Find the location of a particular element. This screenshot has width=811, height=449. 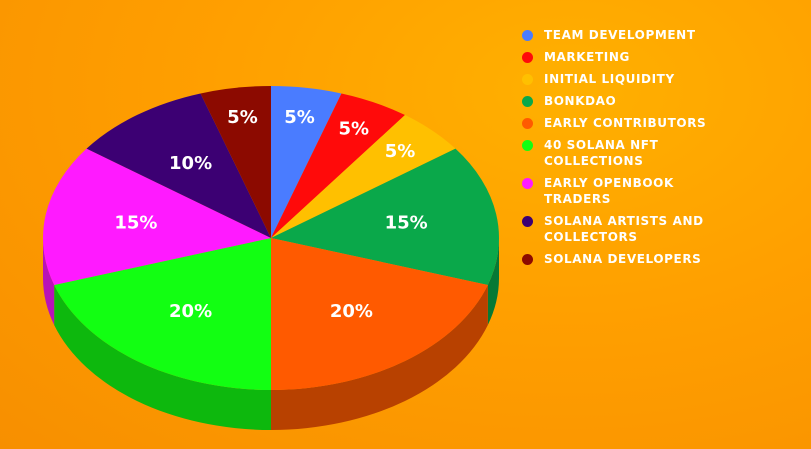

pie-slice-40-solana-nft-collections is located at coordinates (162, 314).